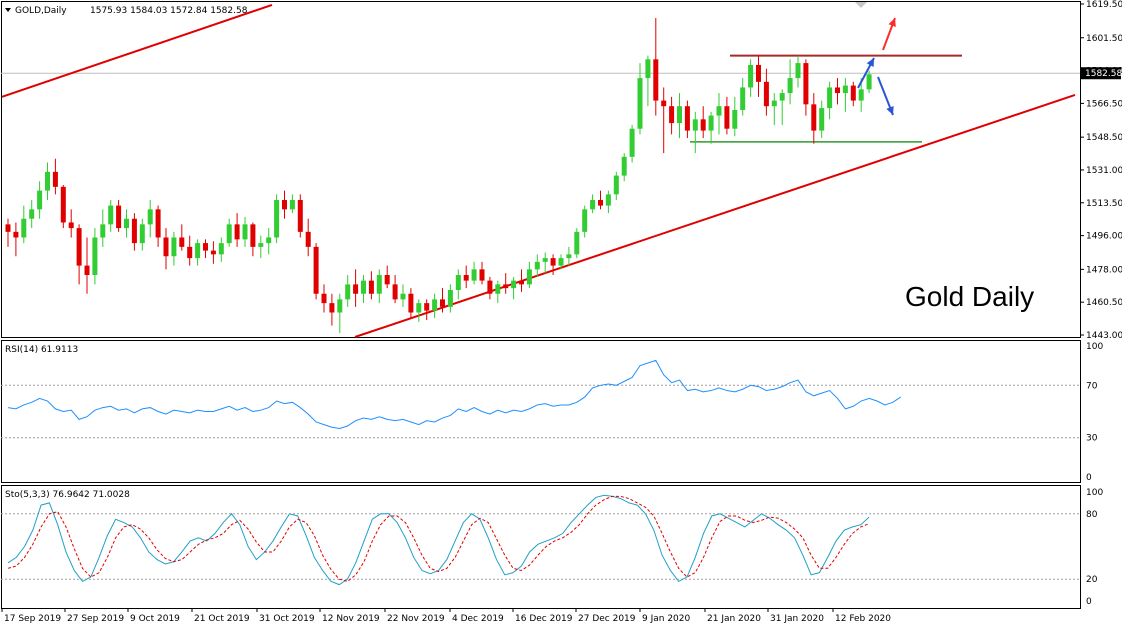 This screenshot has height=626, width=1122. Describe the element at coordinates (32, 619) in the screenshot. I see `date-tick-label: 17 Sep 2019` at that location.